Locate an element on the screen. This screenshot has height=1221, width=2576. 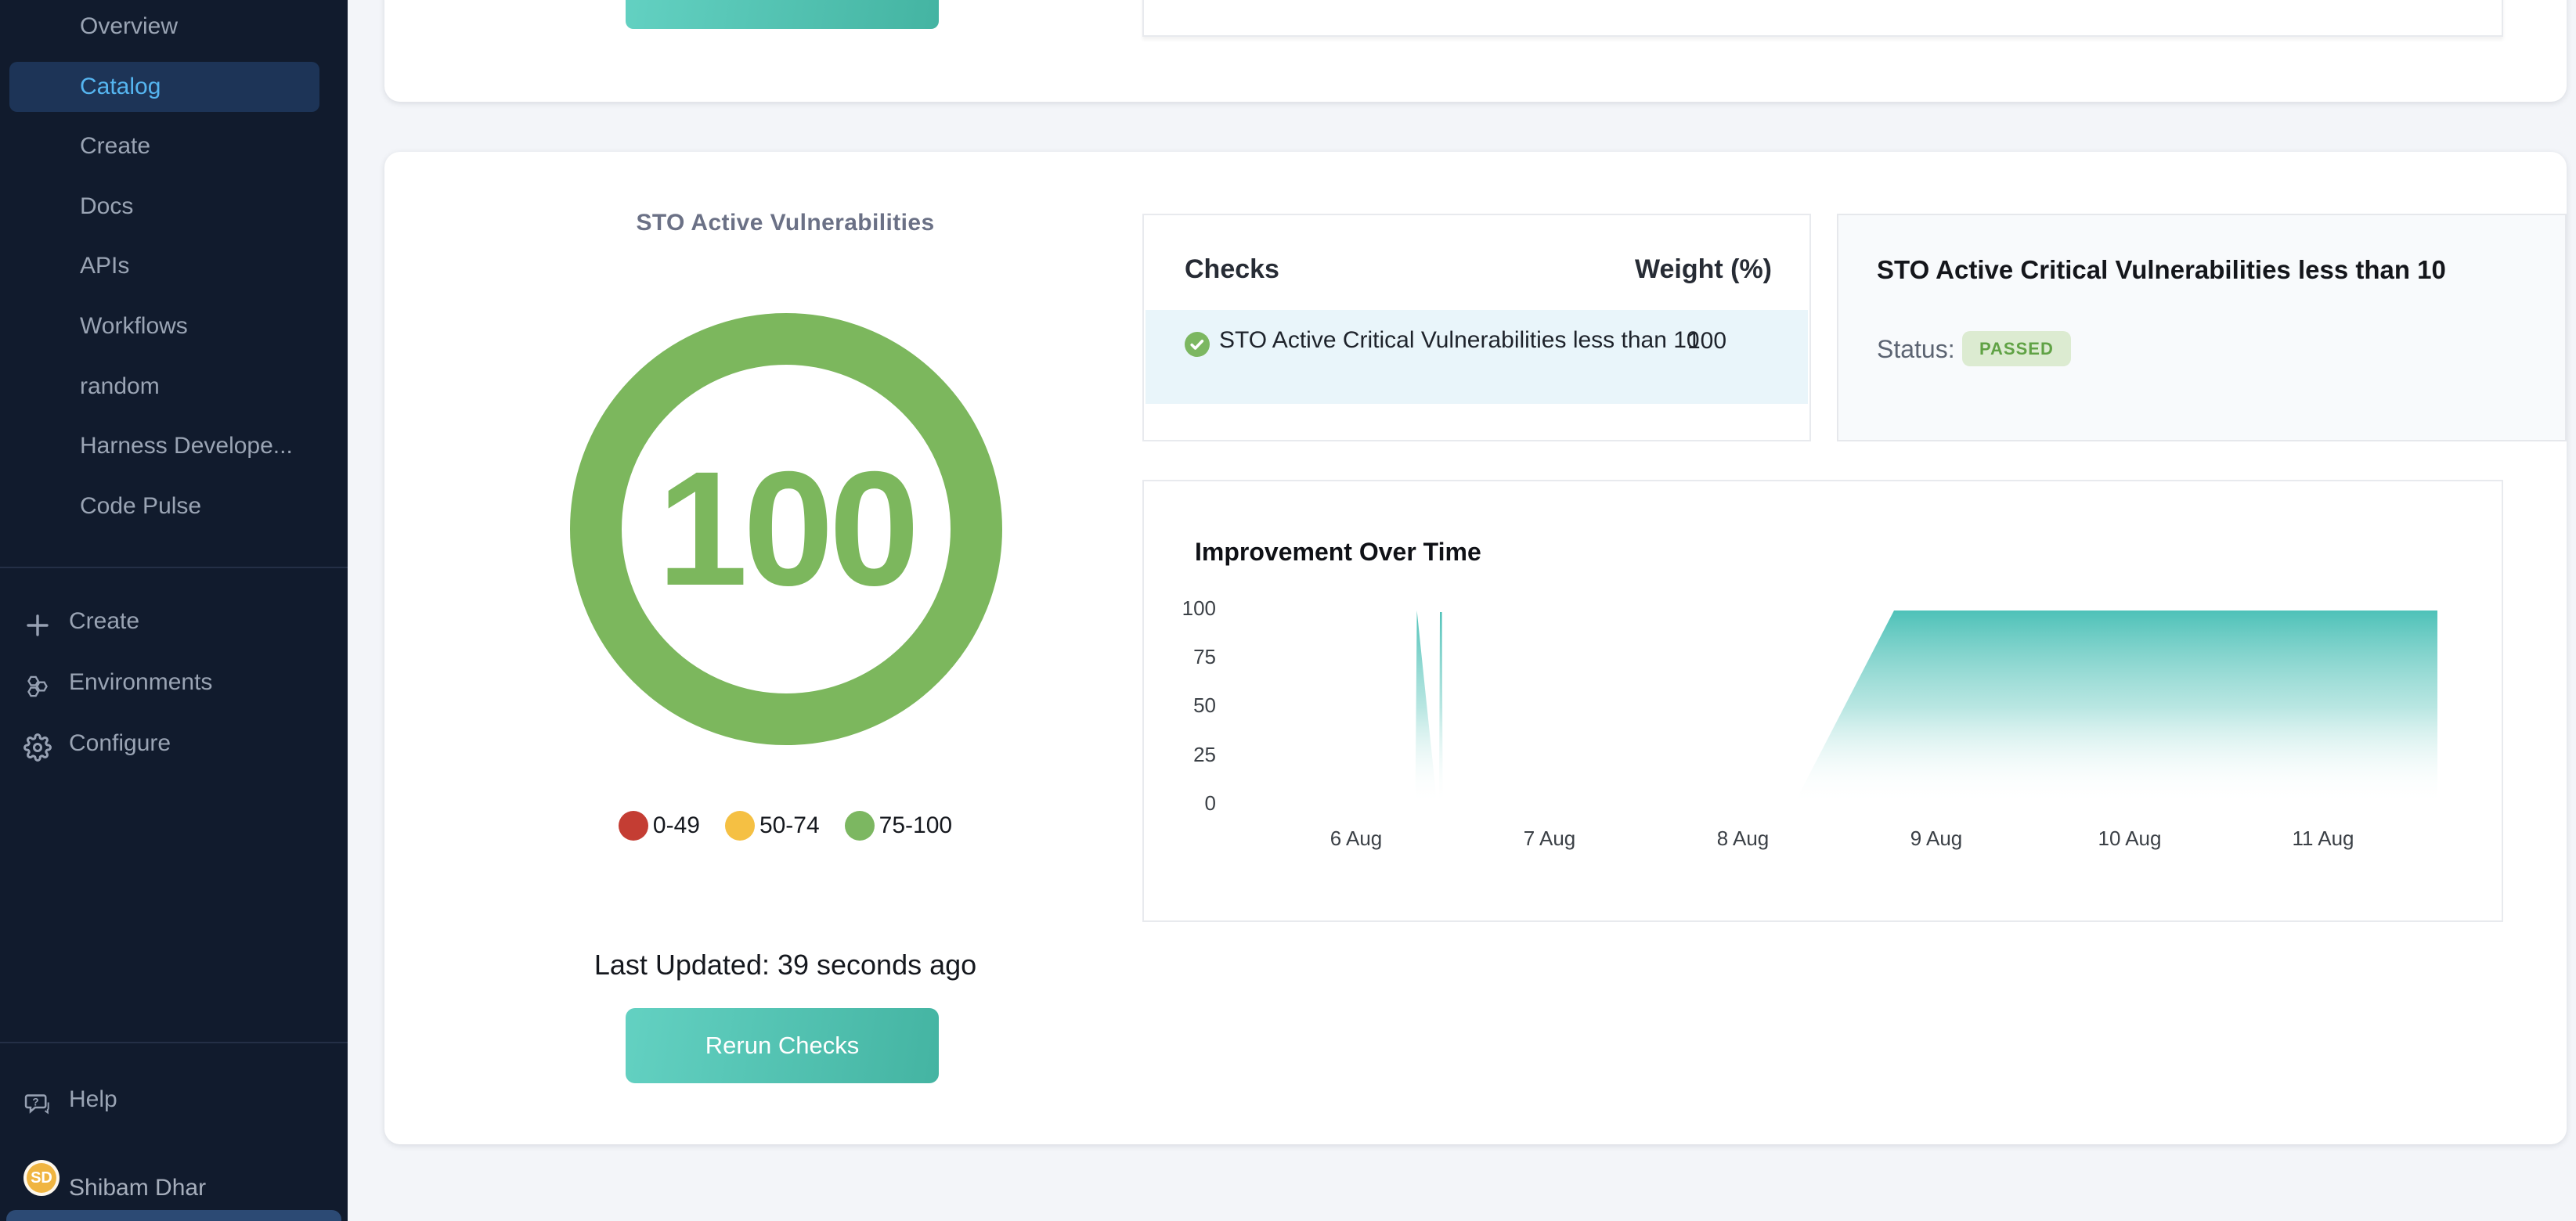
rerun-checks-button-partial is located at coordinates (782, 15).